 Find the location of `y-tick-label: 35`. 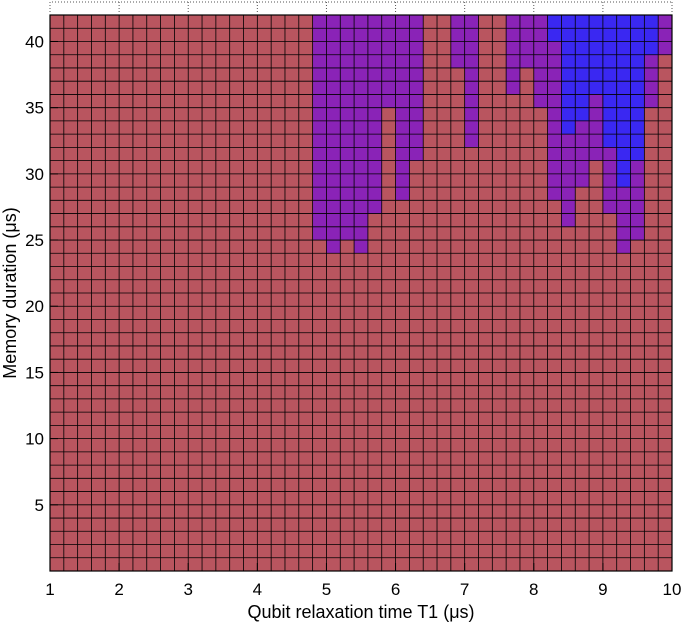

y-tick-label: 35 is located at coordinates (34, 108).